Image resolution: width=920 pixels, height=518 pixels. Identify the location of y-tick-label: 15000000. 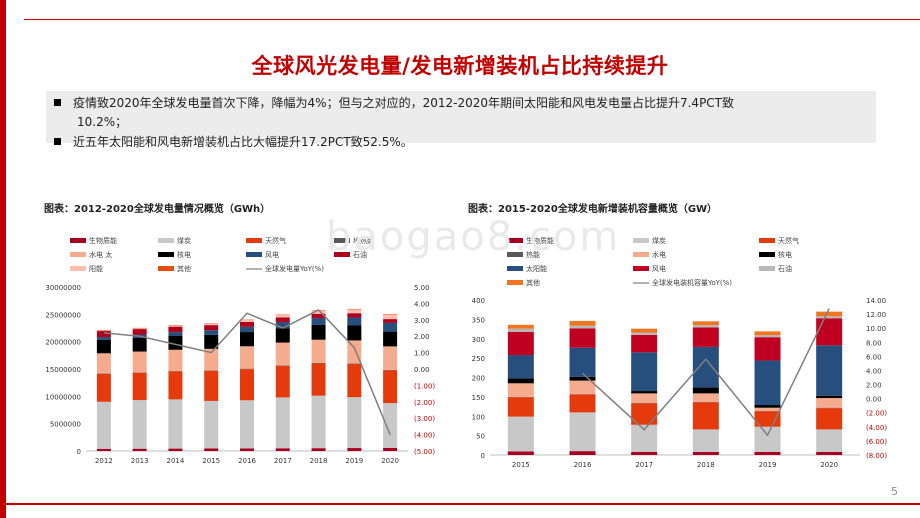
(63, 370).